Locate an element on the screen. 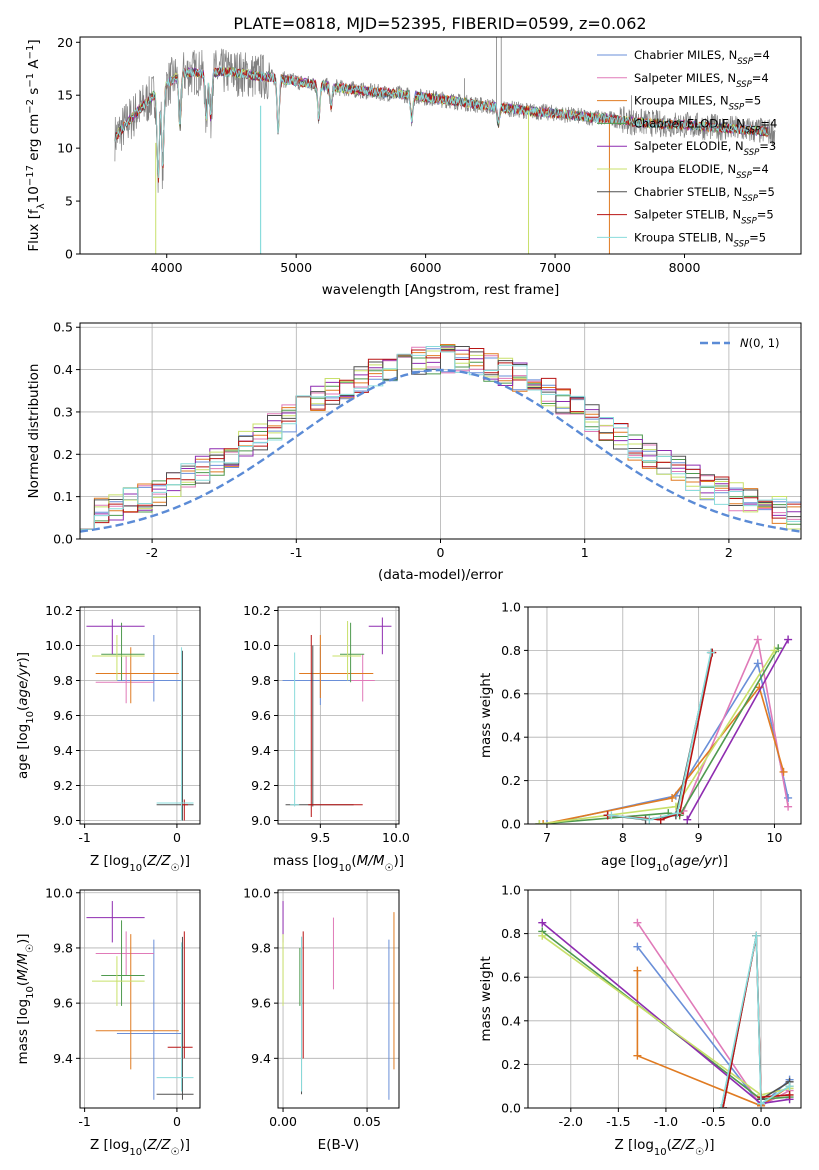 The height and width of the screenshot is (1170, 819). plot-area-age-vs-mass is located at coordinates (337, 717).